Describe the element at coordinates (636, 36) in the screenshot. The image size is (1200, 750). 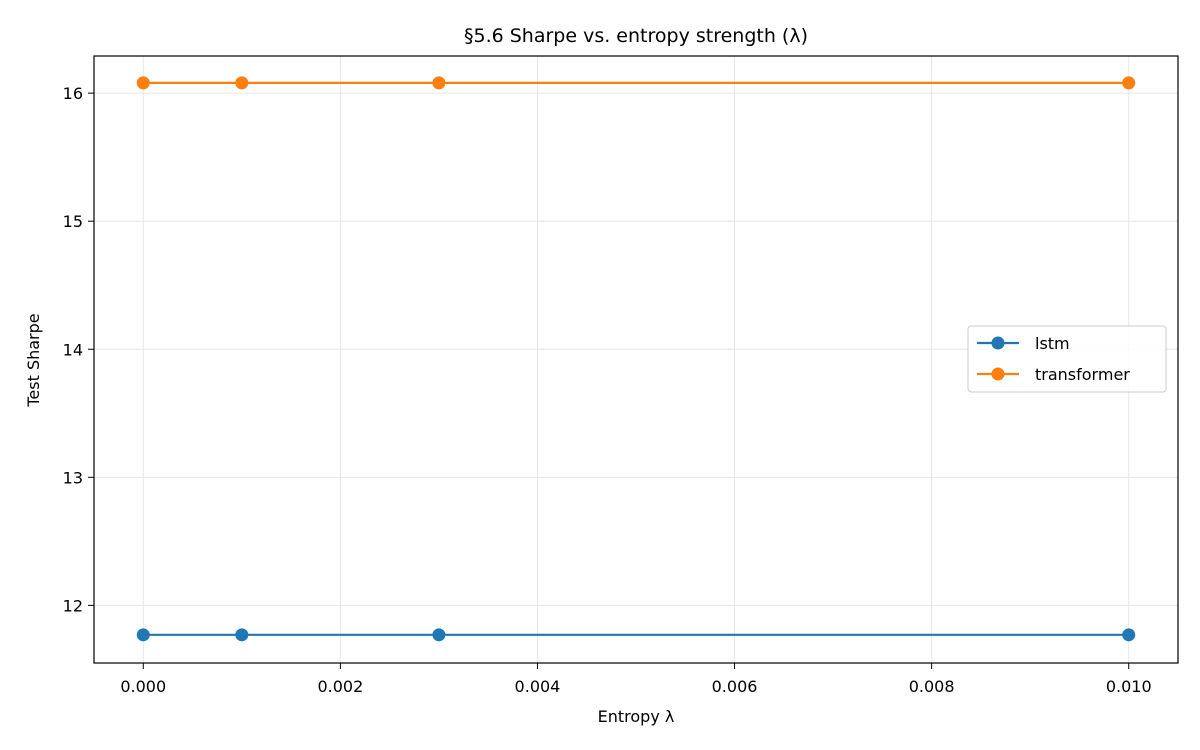
I see `chart-title: §5.6 Sharpe vs. entropy strength (λ)` at that location.